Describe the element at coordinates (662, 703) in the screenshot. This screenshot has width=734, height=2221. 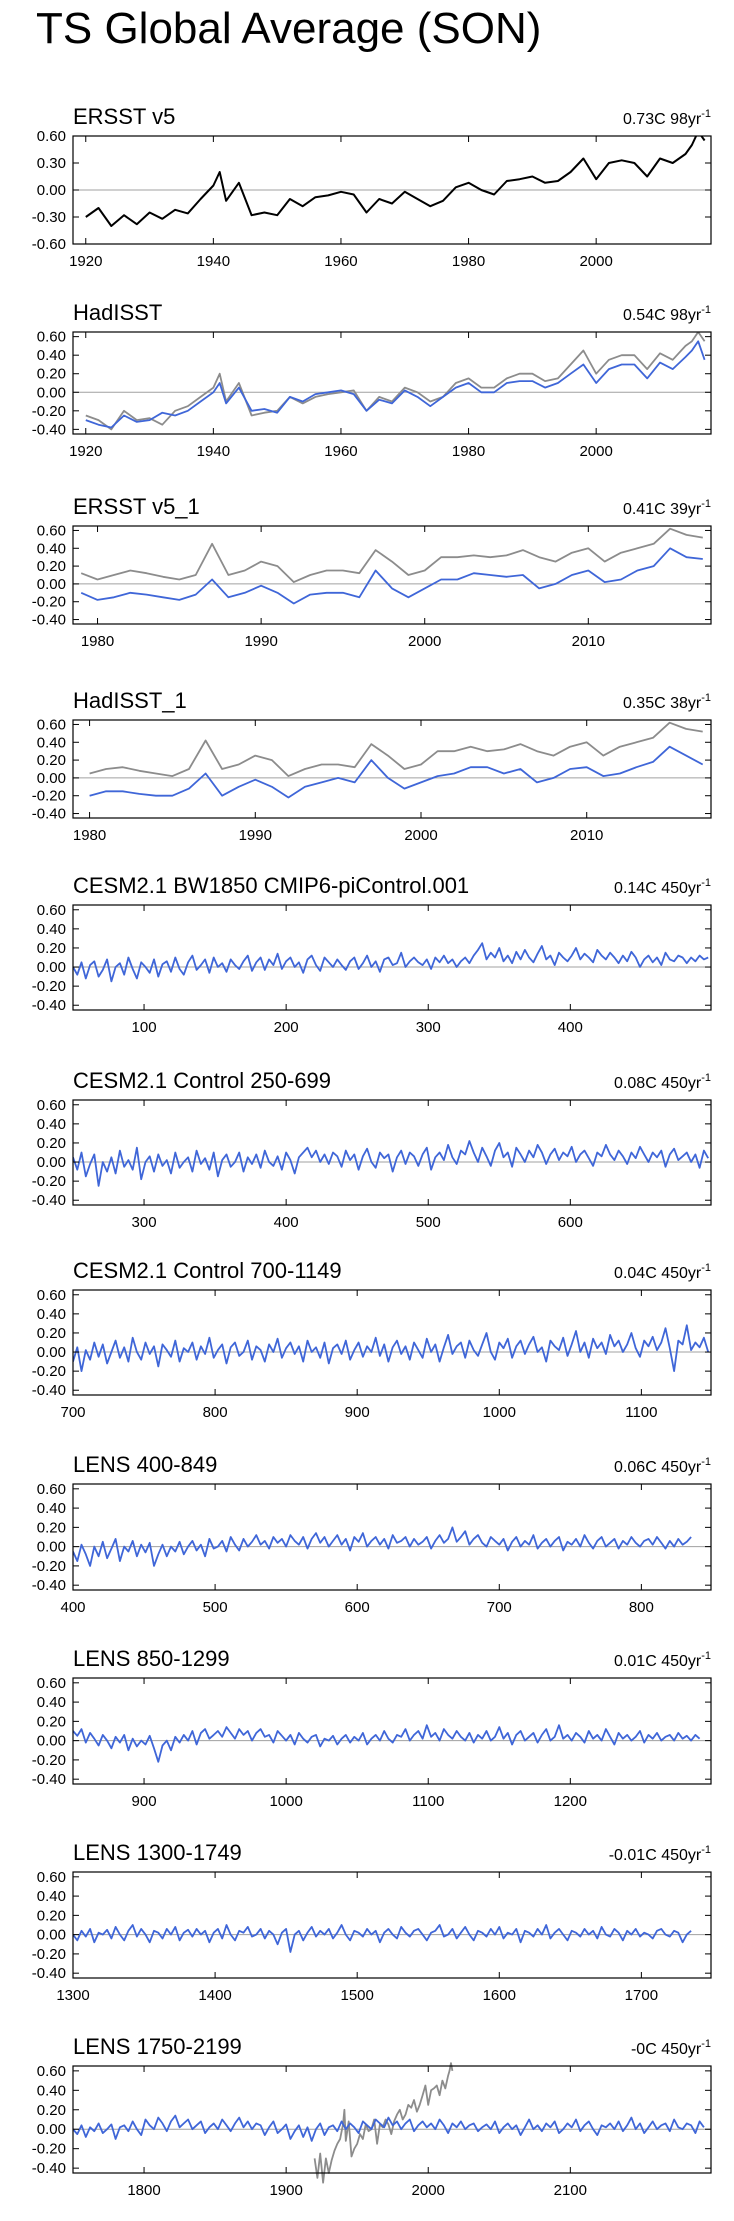
I see `trend-value: 0.35C 38yr` at that location.